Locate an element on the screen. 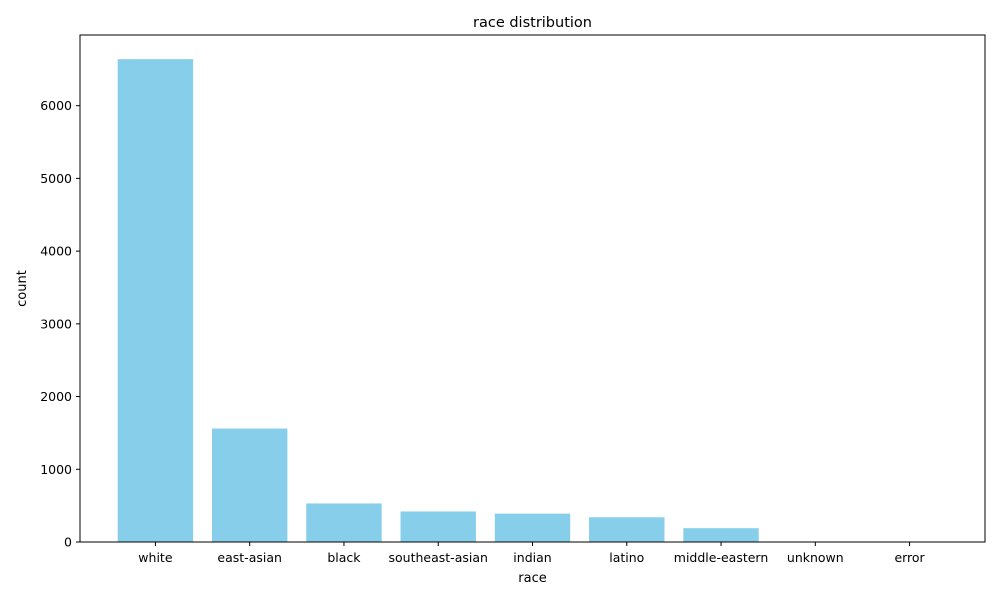  x-tick-label-middle-eastern: middle-eastern is located at coordinates (721, 557).